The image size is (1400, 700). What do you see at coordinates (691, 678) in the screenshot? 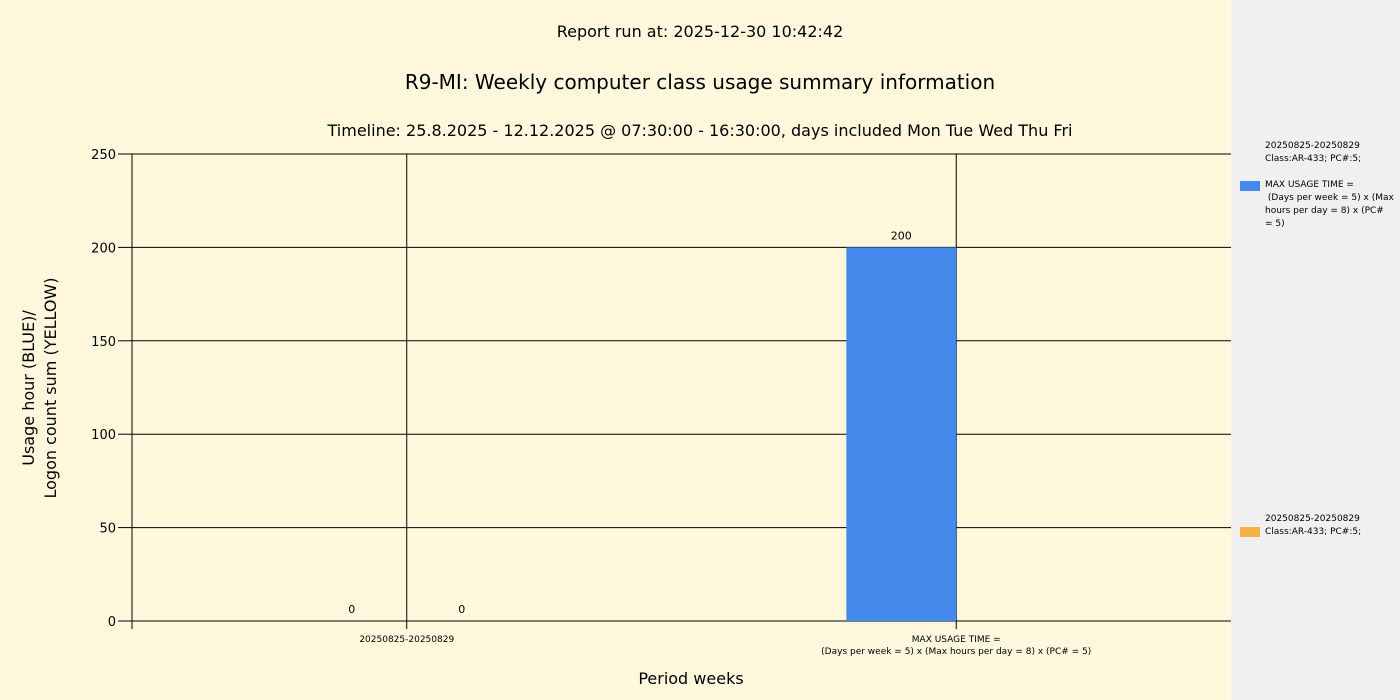
I see `x-axis-label: Period weeks` at bounding box center [691, 678].